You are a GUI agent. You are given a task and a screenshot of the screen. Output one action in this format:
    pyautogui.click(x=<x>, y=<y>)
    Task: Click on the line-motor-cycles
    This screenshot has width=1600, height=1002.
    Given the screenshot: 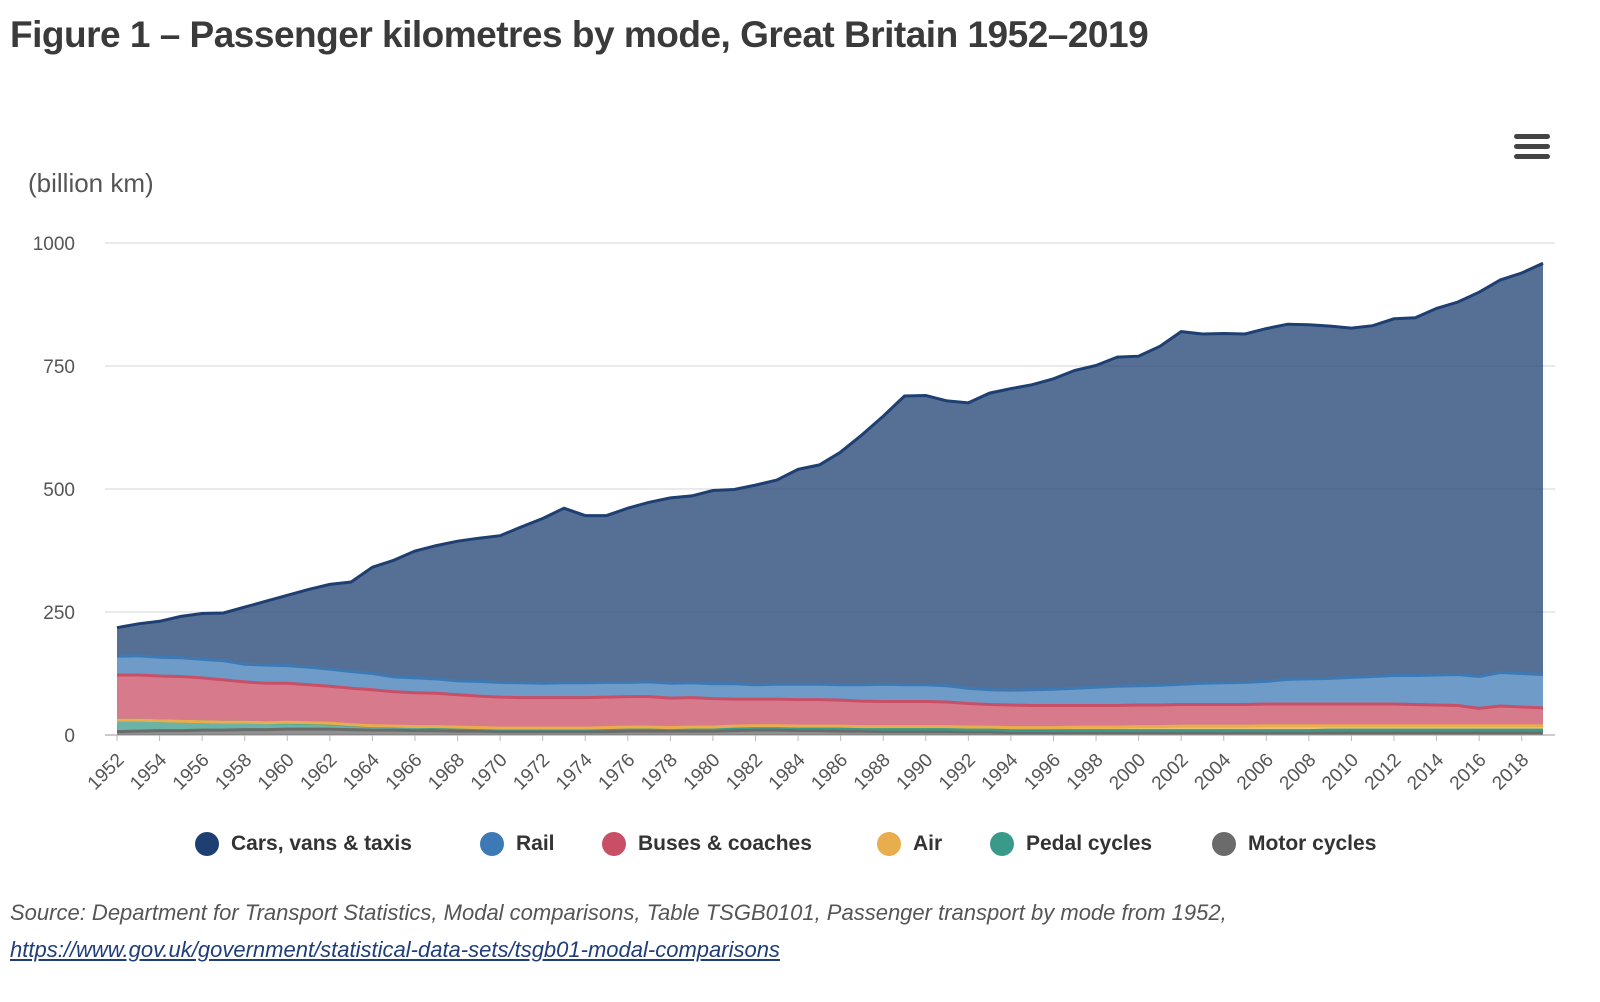 What is the action you would take?
    pyautogui.click(x=829, y=730)
    